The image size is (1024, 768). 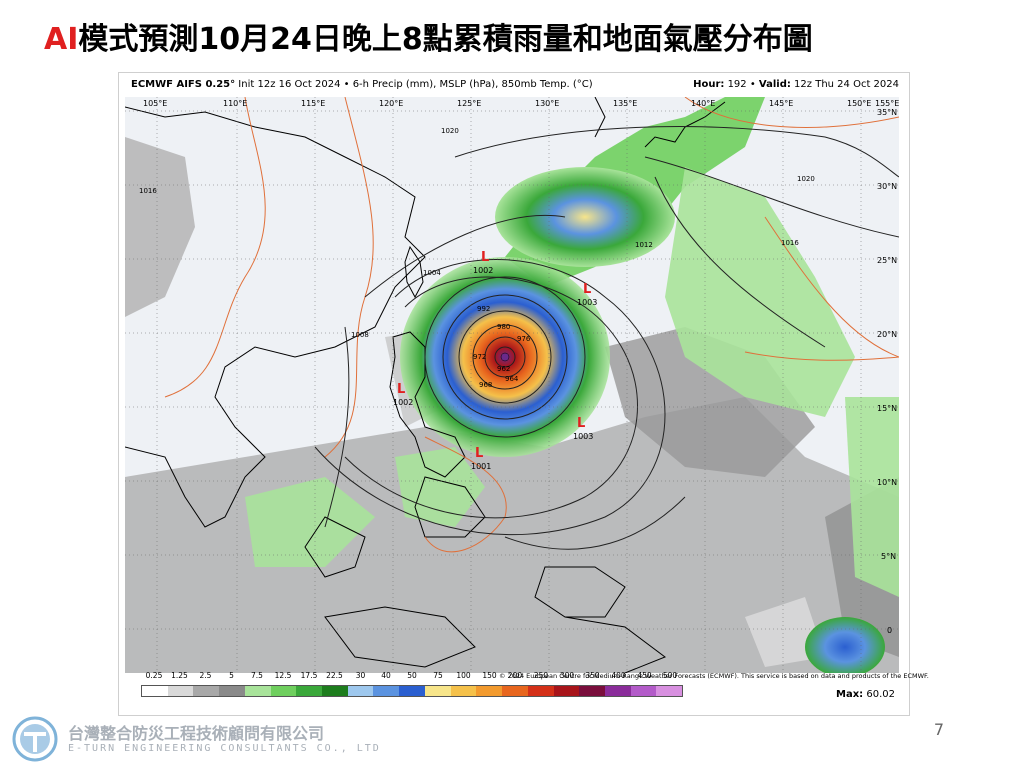 What do you see at coordinates (625, 103) in the screenshot?
I see `lon-label: 135°E` at bounding box center [625, 103].